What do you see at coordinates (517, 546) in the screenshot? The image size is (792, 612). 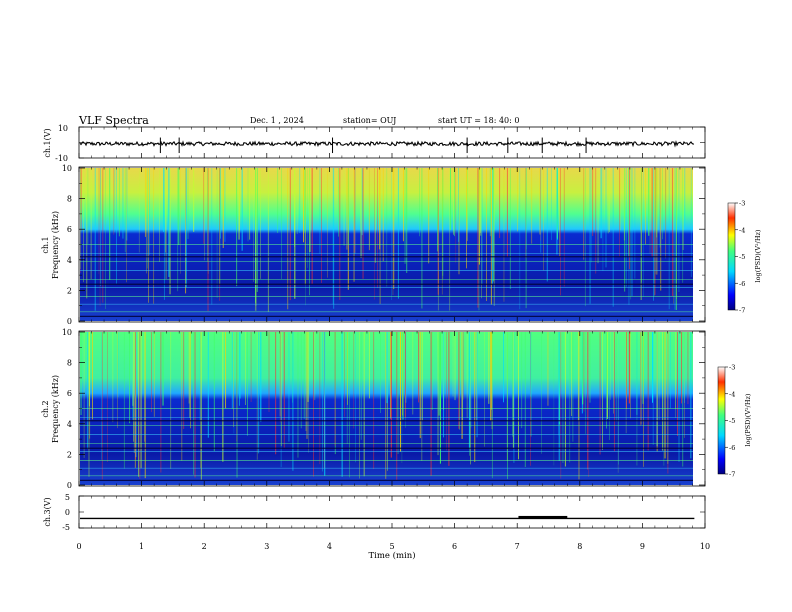 I see `xtick-label: 7` at bounding box center [517, 546].